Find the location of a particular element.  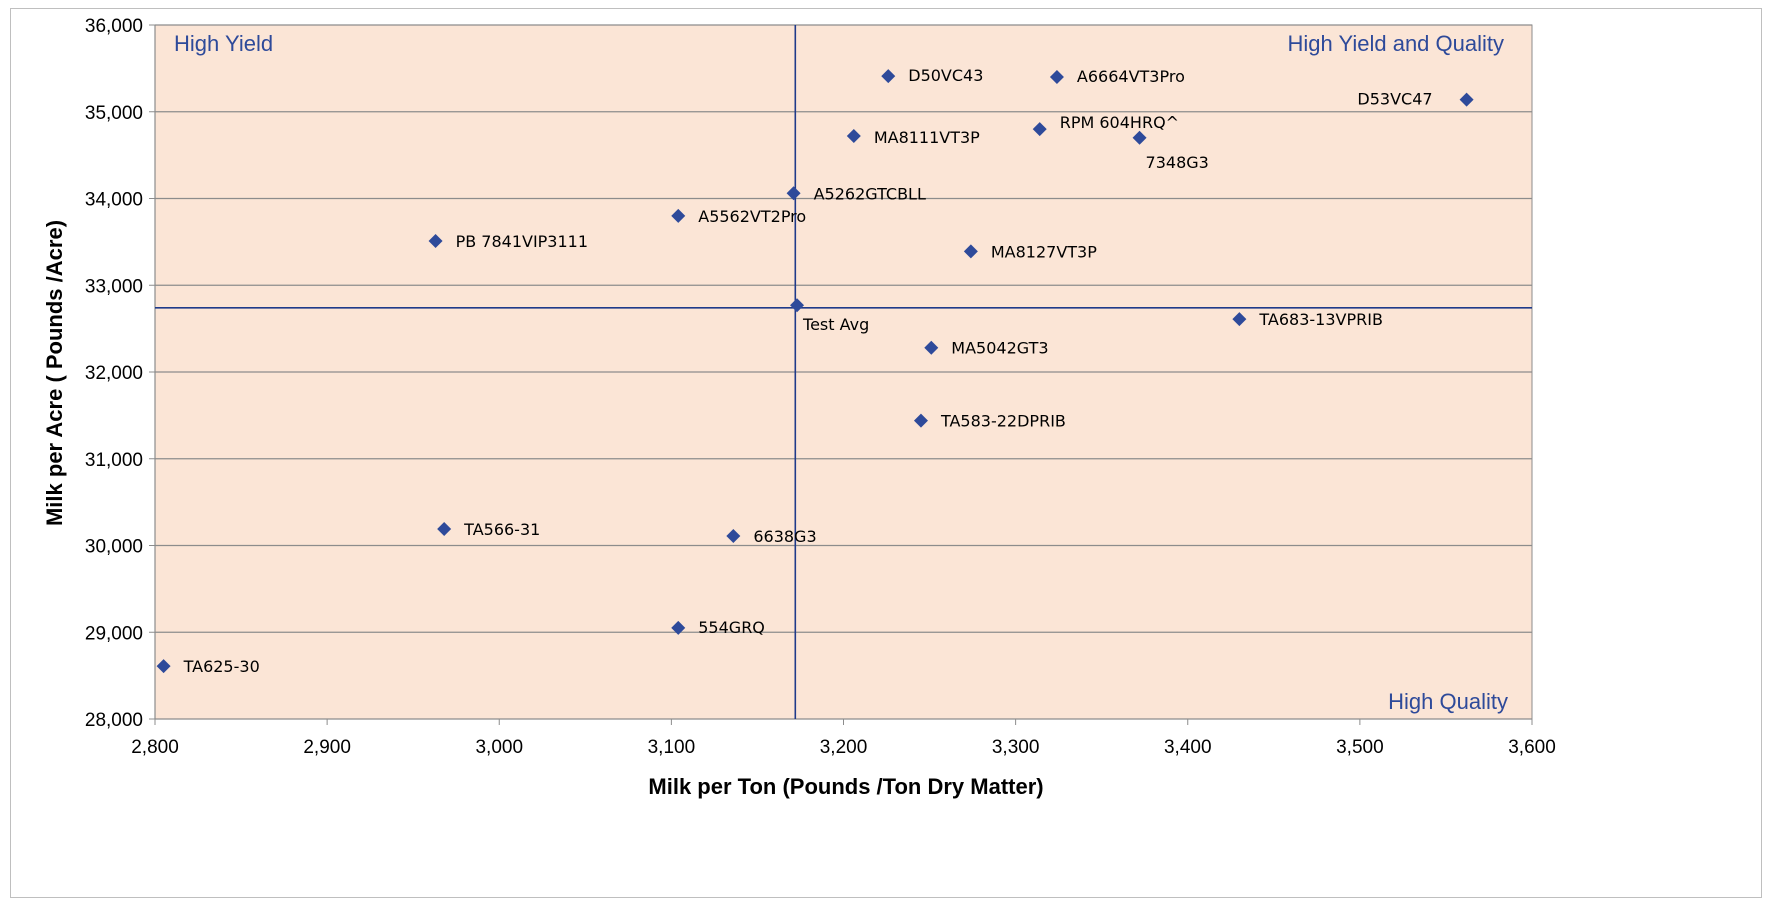

y-tick-label: 34,000 is located at coordinates (114, 200).